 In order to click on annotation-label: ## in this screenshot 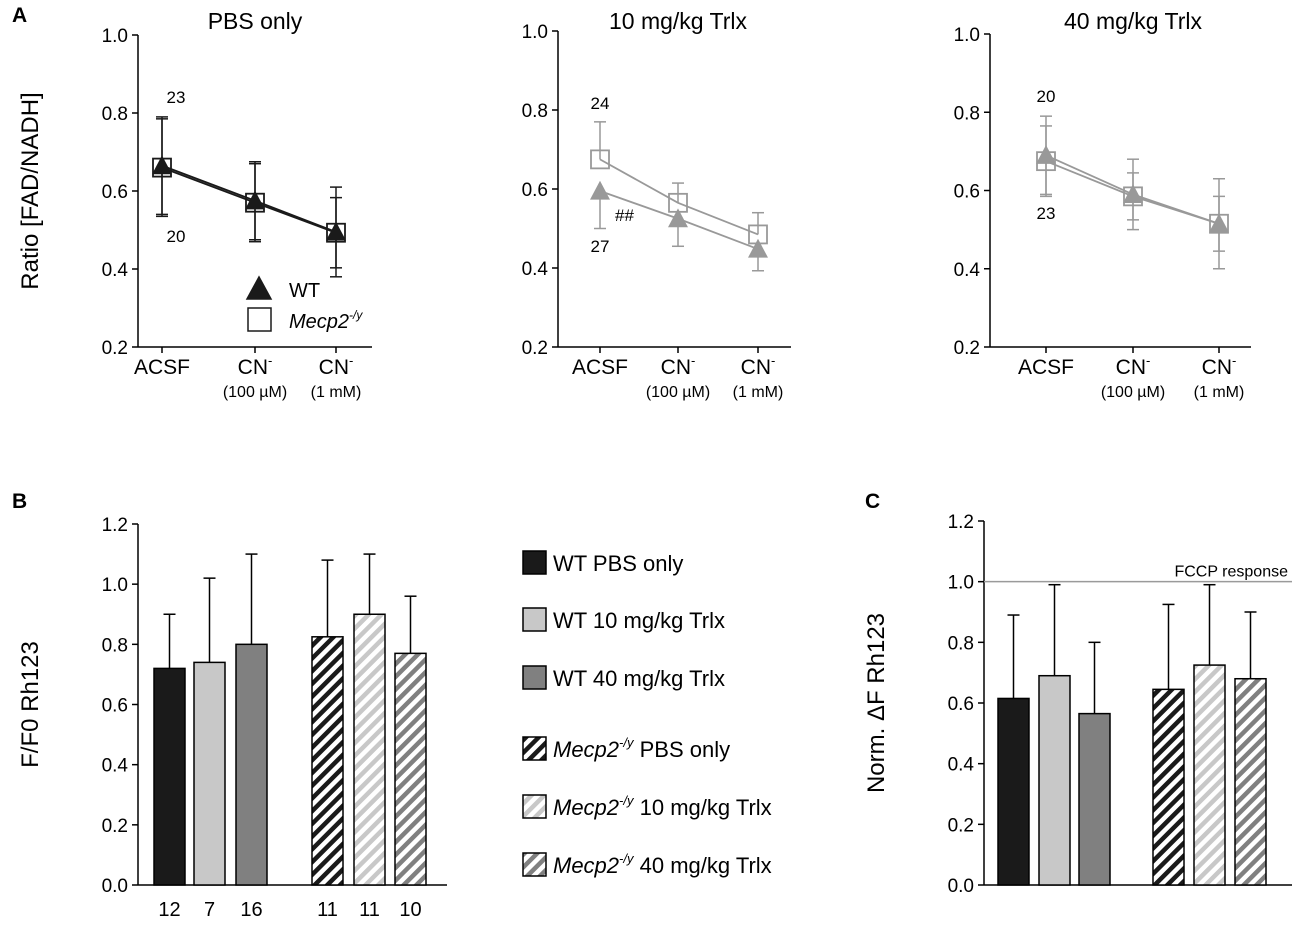, I will do `click(624, 215)`.